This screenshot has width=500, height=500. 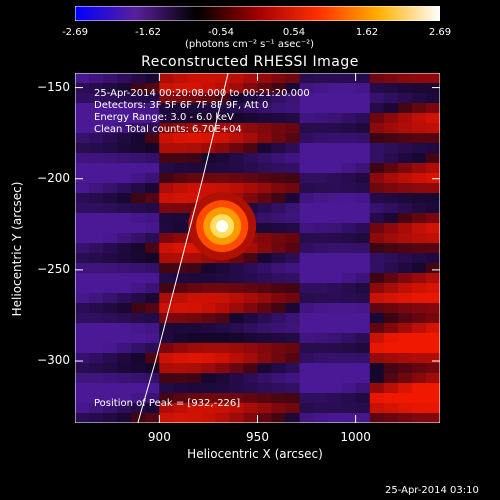 What do you see at coordinates (159, 437) in the screenshot?
I see `x-tick-label: 900` at bounding box center [159, 437].